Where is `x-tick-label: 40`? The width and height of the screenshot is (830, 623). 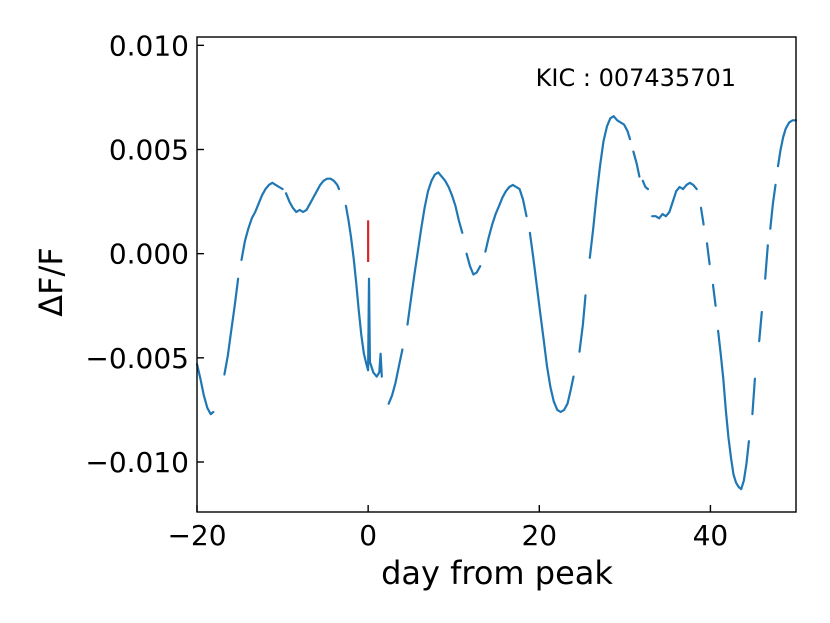 x-tick-label: 40 is located at coordinates (711, 535).